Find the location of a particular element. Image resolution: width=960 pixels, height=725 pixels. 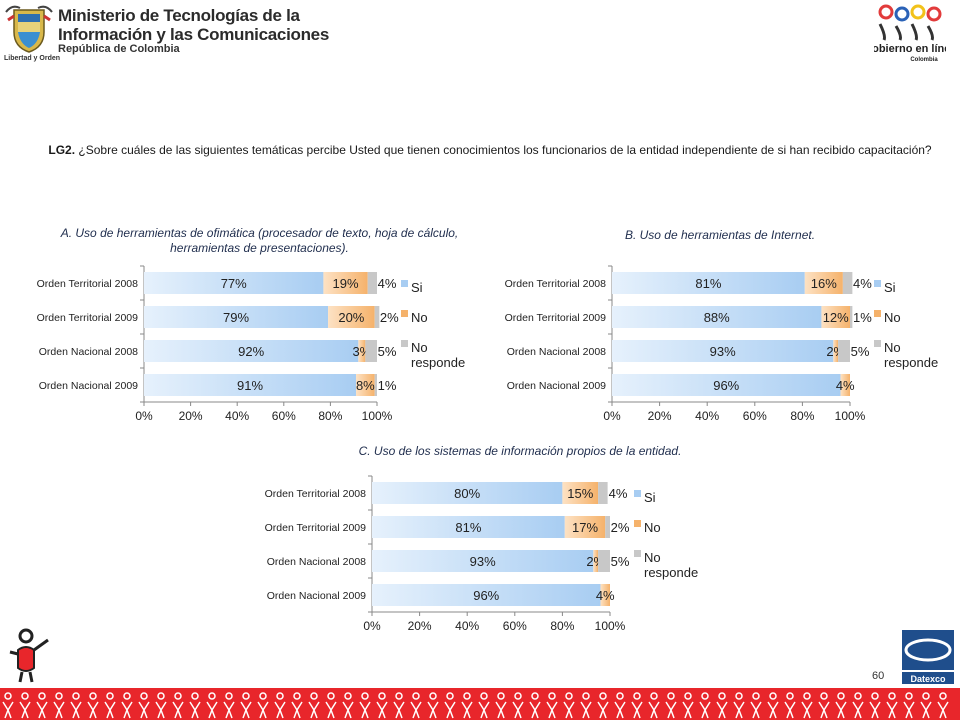

data-label: 16% is located at coordinates (824, 283).